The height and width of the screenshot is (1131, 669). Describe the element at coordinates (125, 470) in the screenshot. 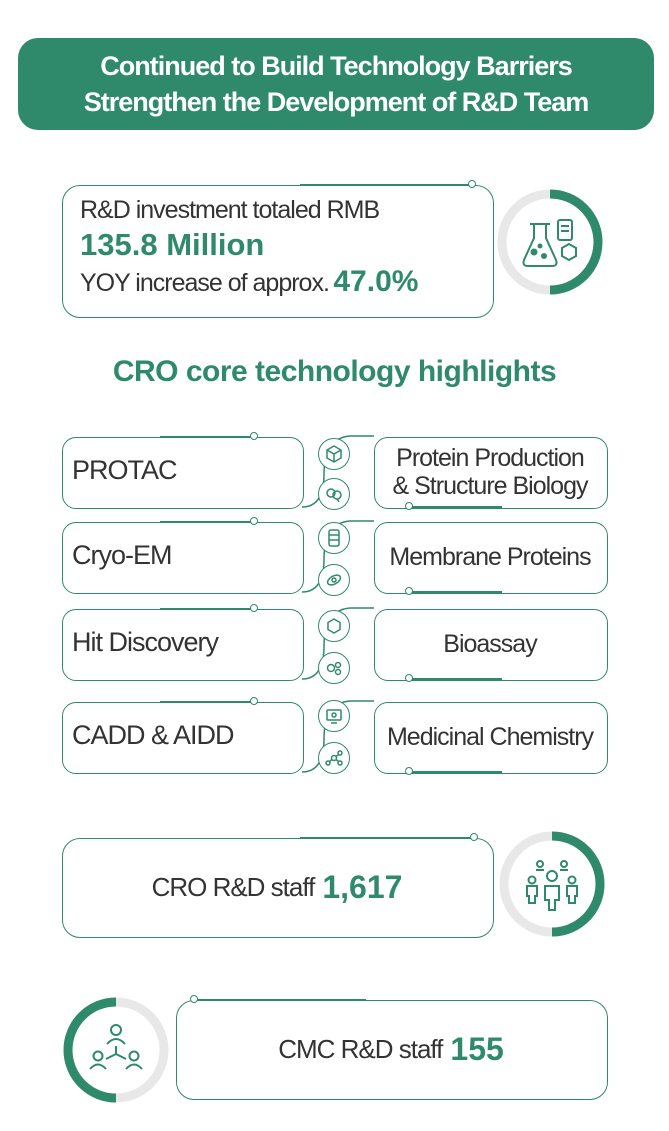

I see `tech-label-protac: PROTAC` at that location.